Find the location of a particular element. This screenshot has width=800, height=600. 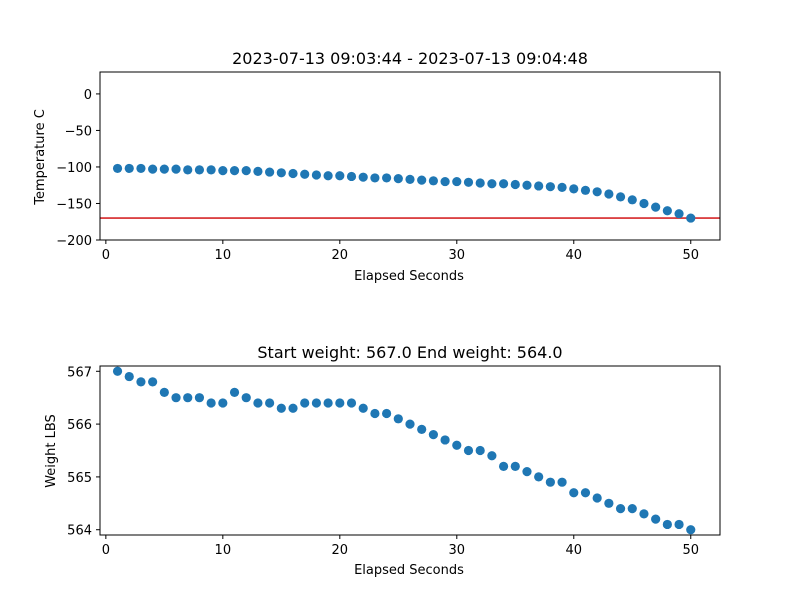

weight-y-tick-label: 564 is located at coordinates (79, 531).